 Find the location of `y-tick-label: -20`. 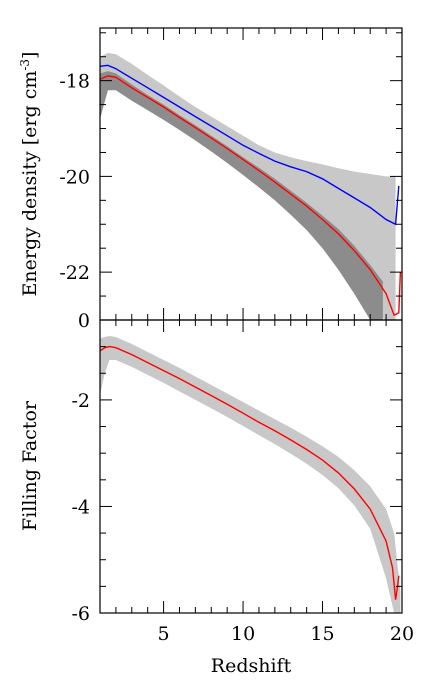

y-tick-label: -20 is located at coordinates (74, 177).